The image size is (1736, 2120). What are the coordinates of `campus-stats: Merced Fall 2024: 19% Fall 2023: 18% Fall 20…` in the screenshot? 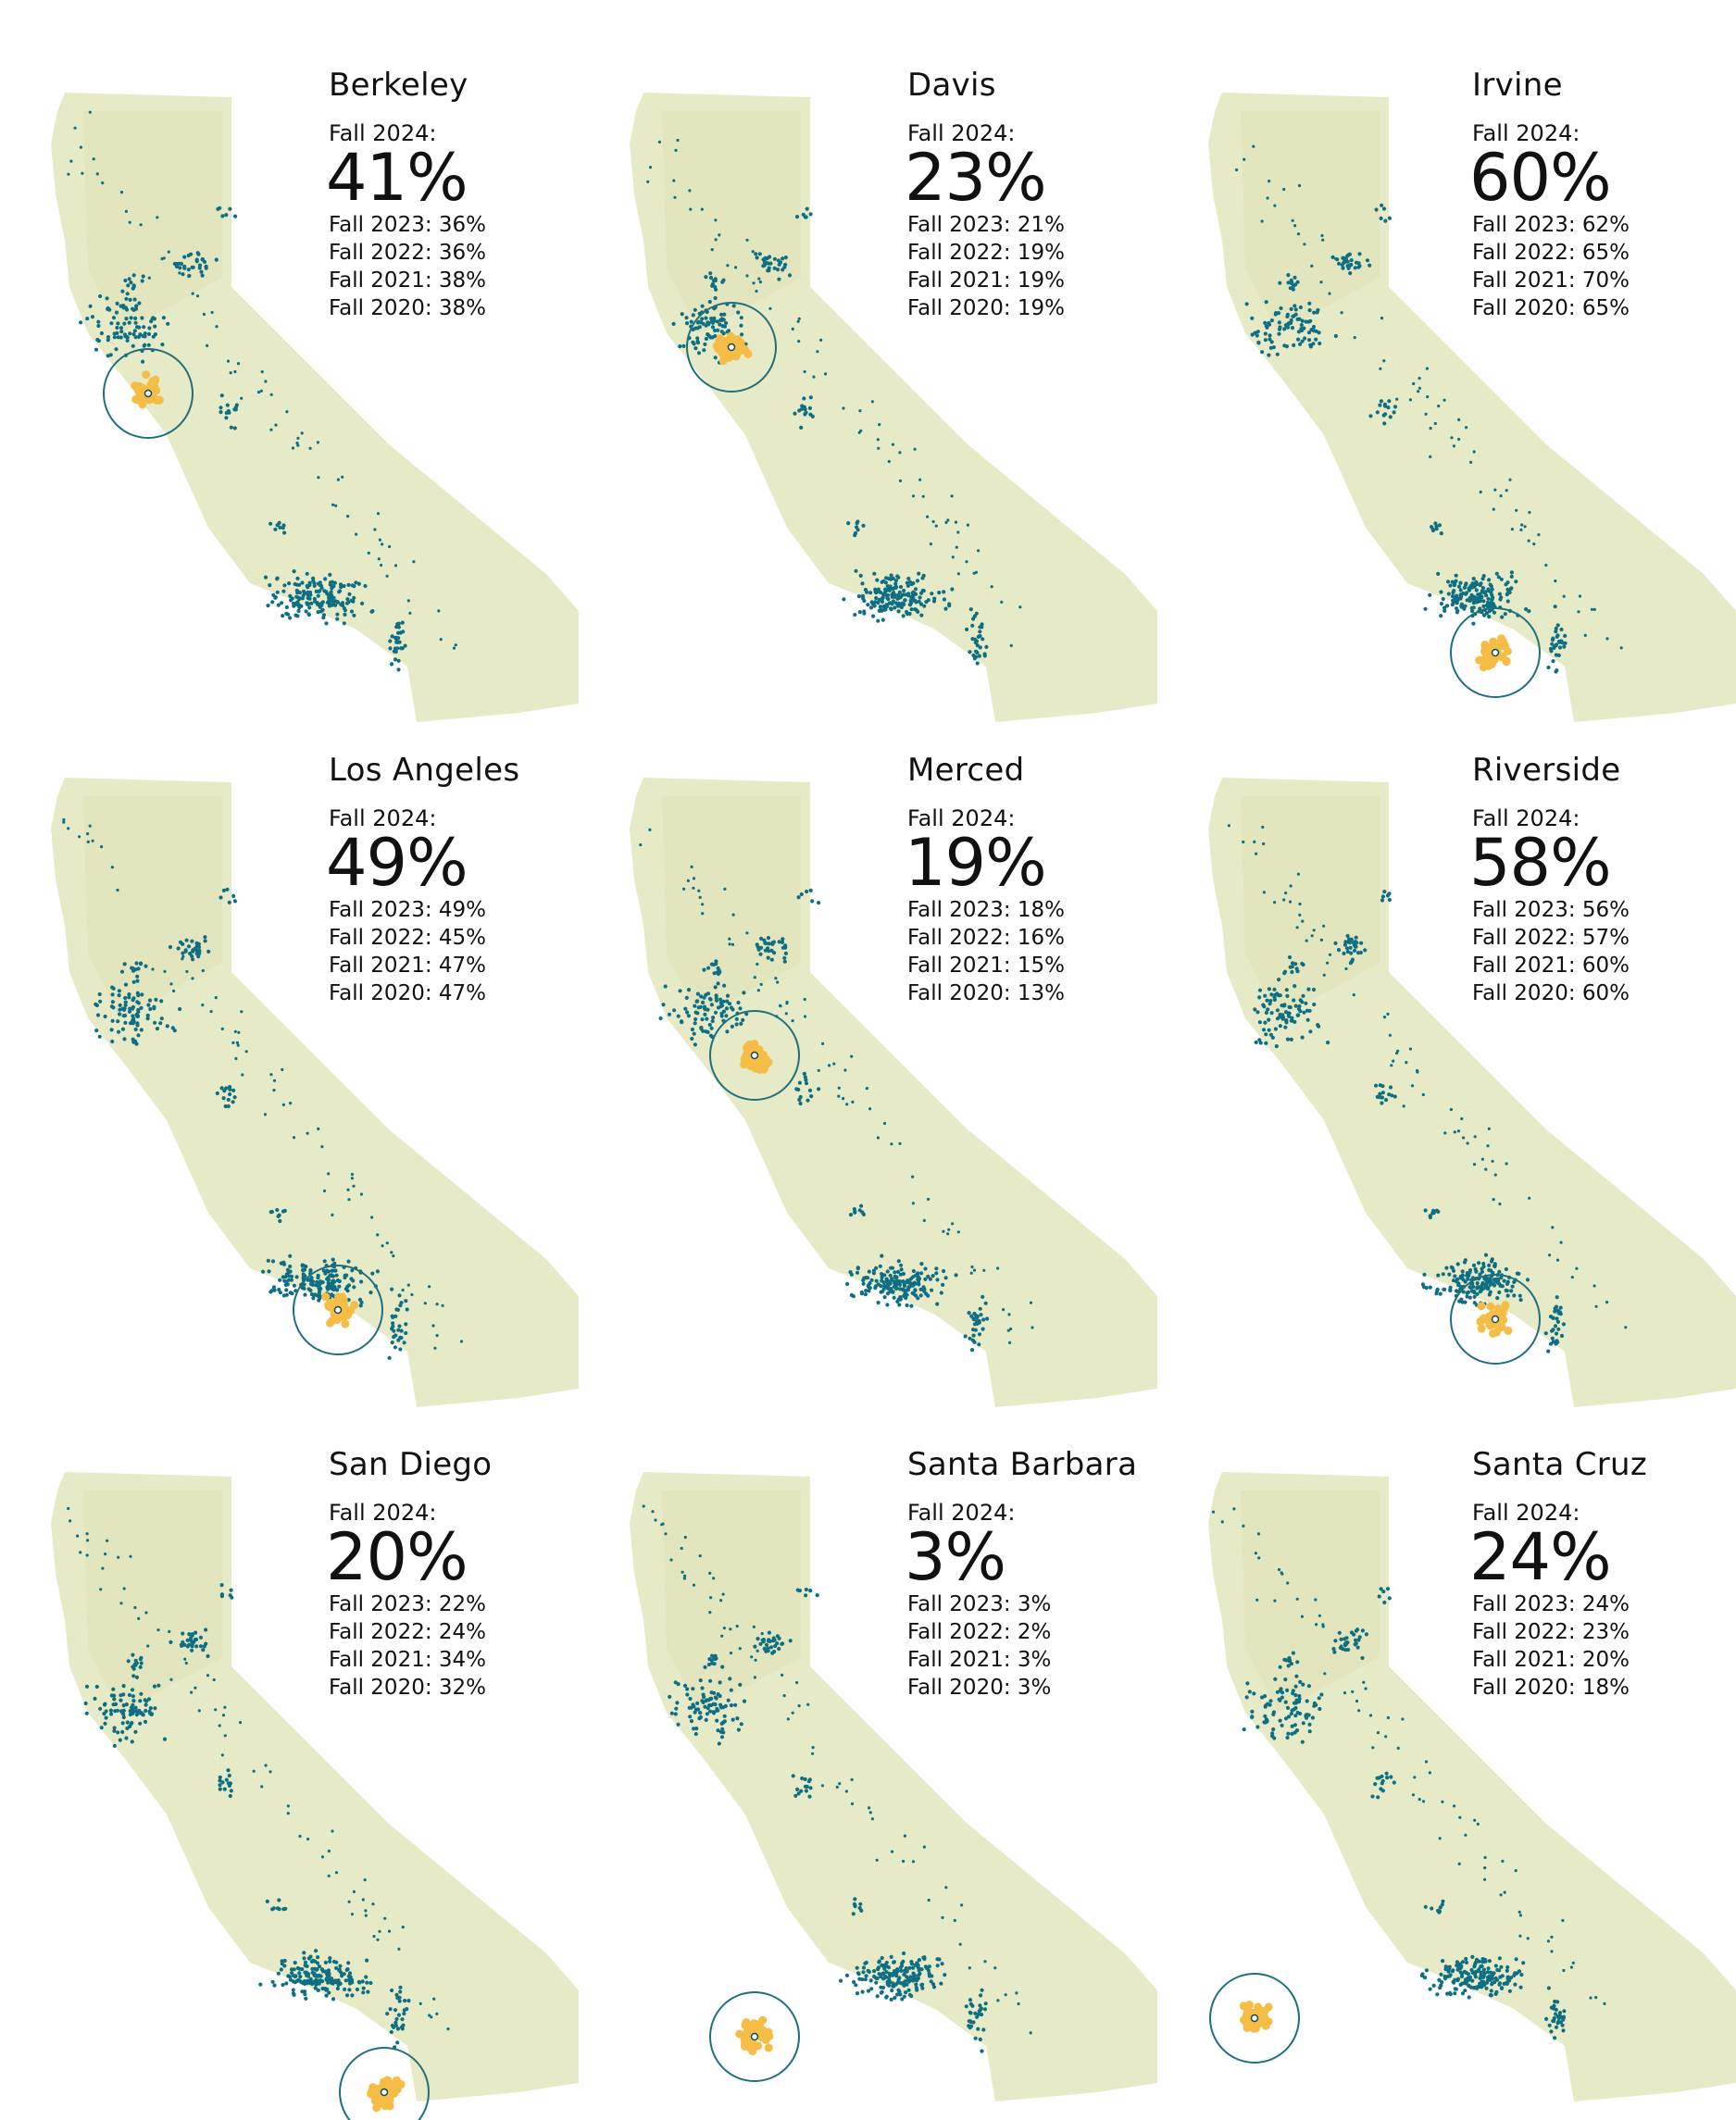 It's located at (985, 880).